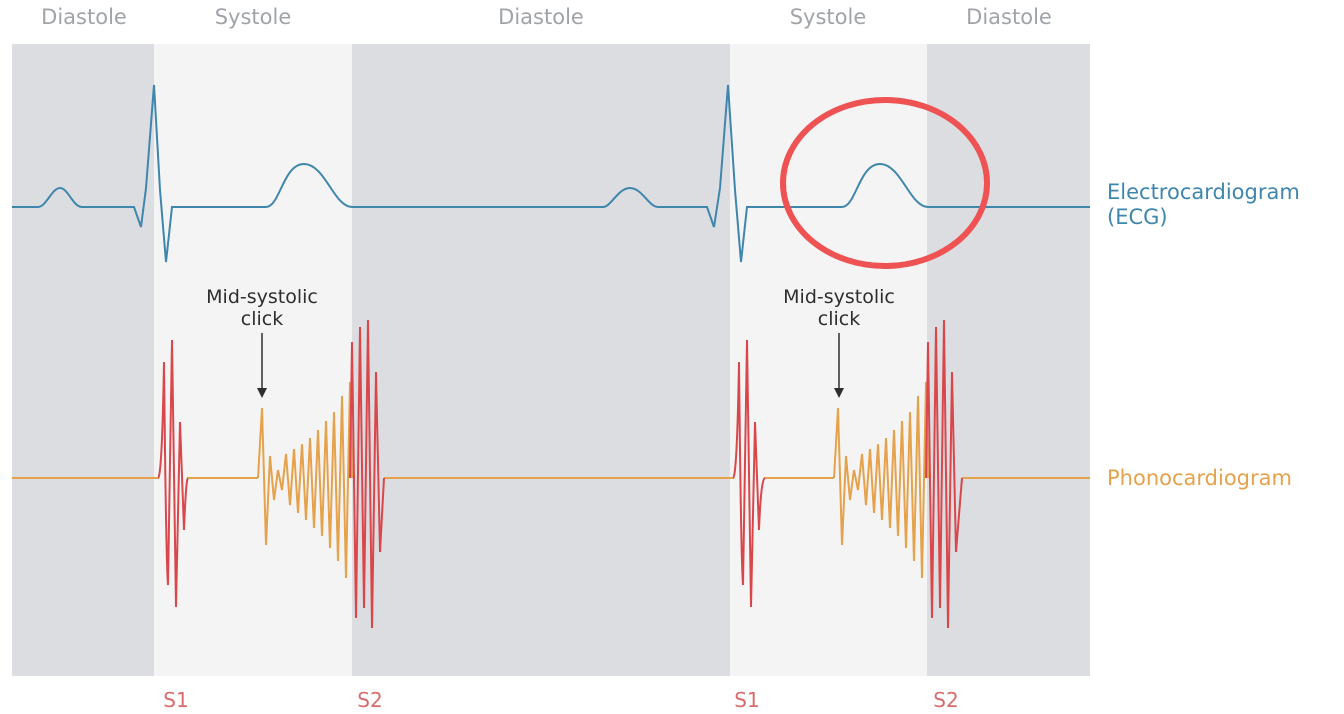  What do you see at coordinates (1009, 17) in the screenshot?
I see `phase-label-diastole-3: Diastole` at bounding box center [1009, 17].